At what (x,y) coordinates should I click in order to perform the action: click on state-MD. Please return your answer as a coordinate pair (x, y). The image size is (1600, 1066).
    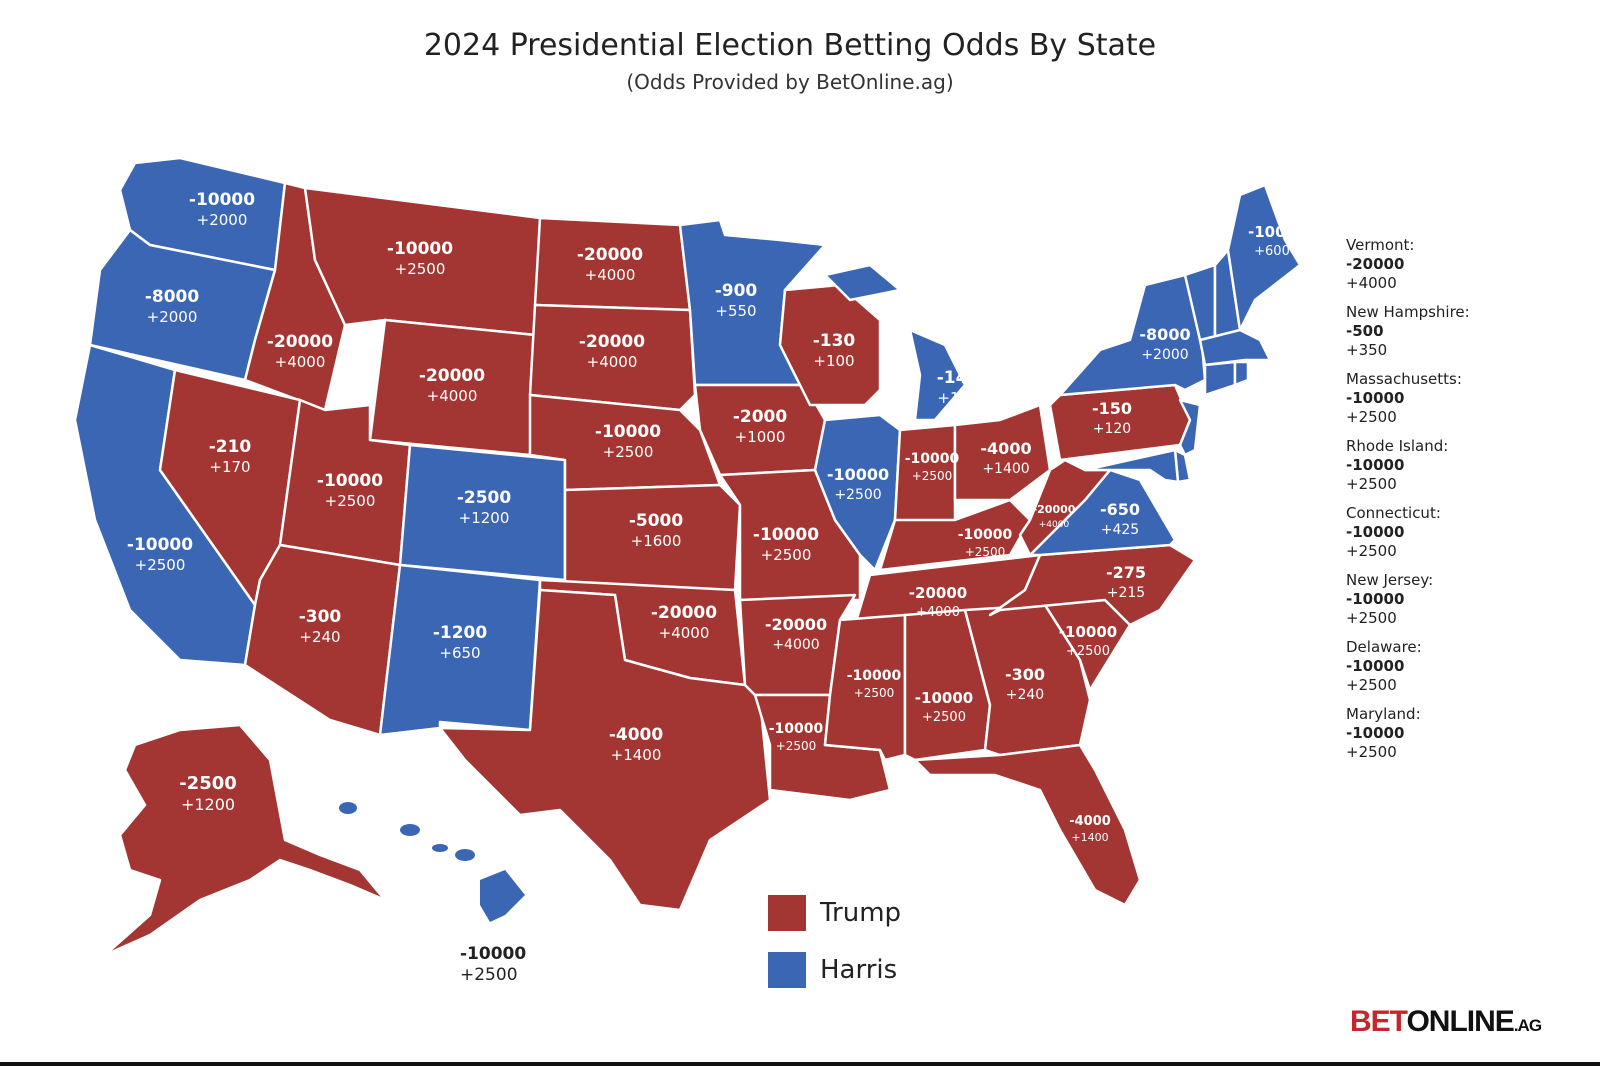
    Looking at the image, I should click on (1131, 466).